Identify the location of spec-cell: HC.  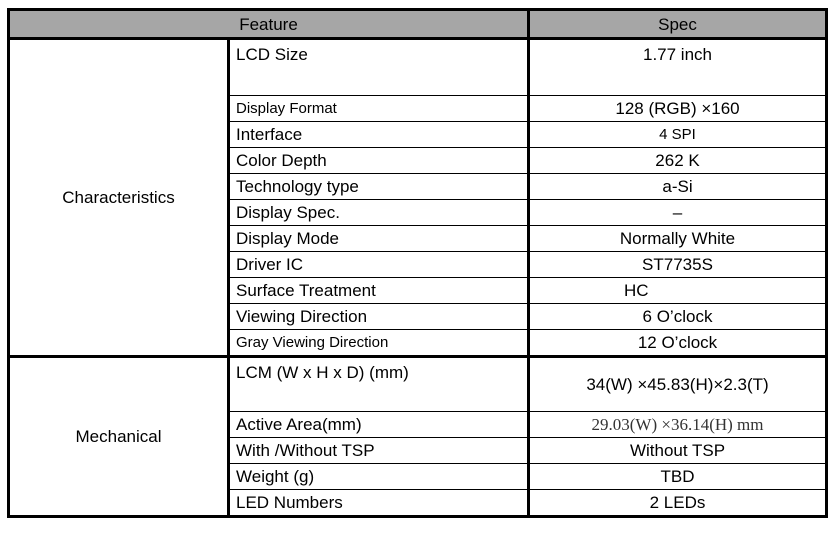
(677, 290).